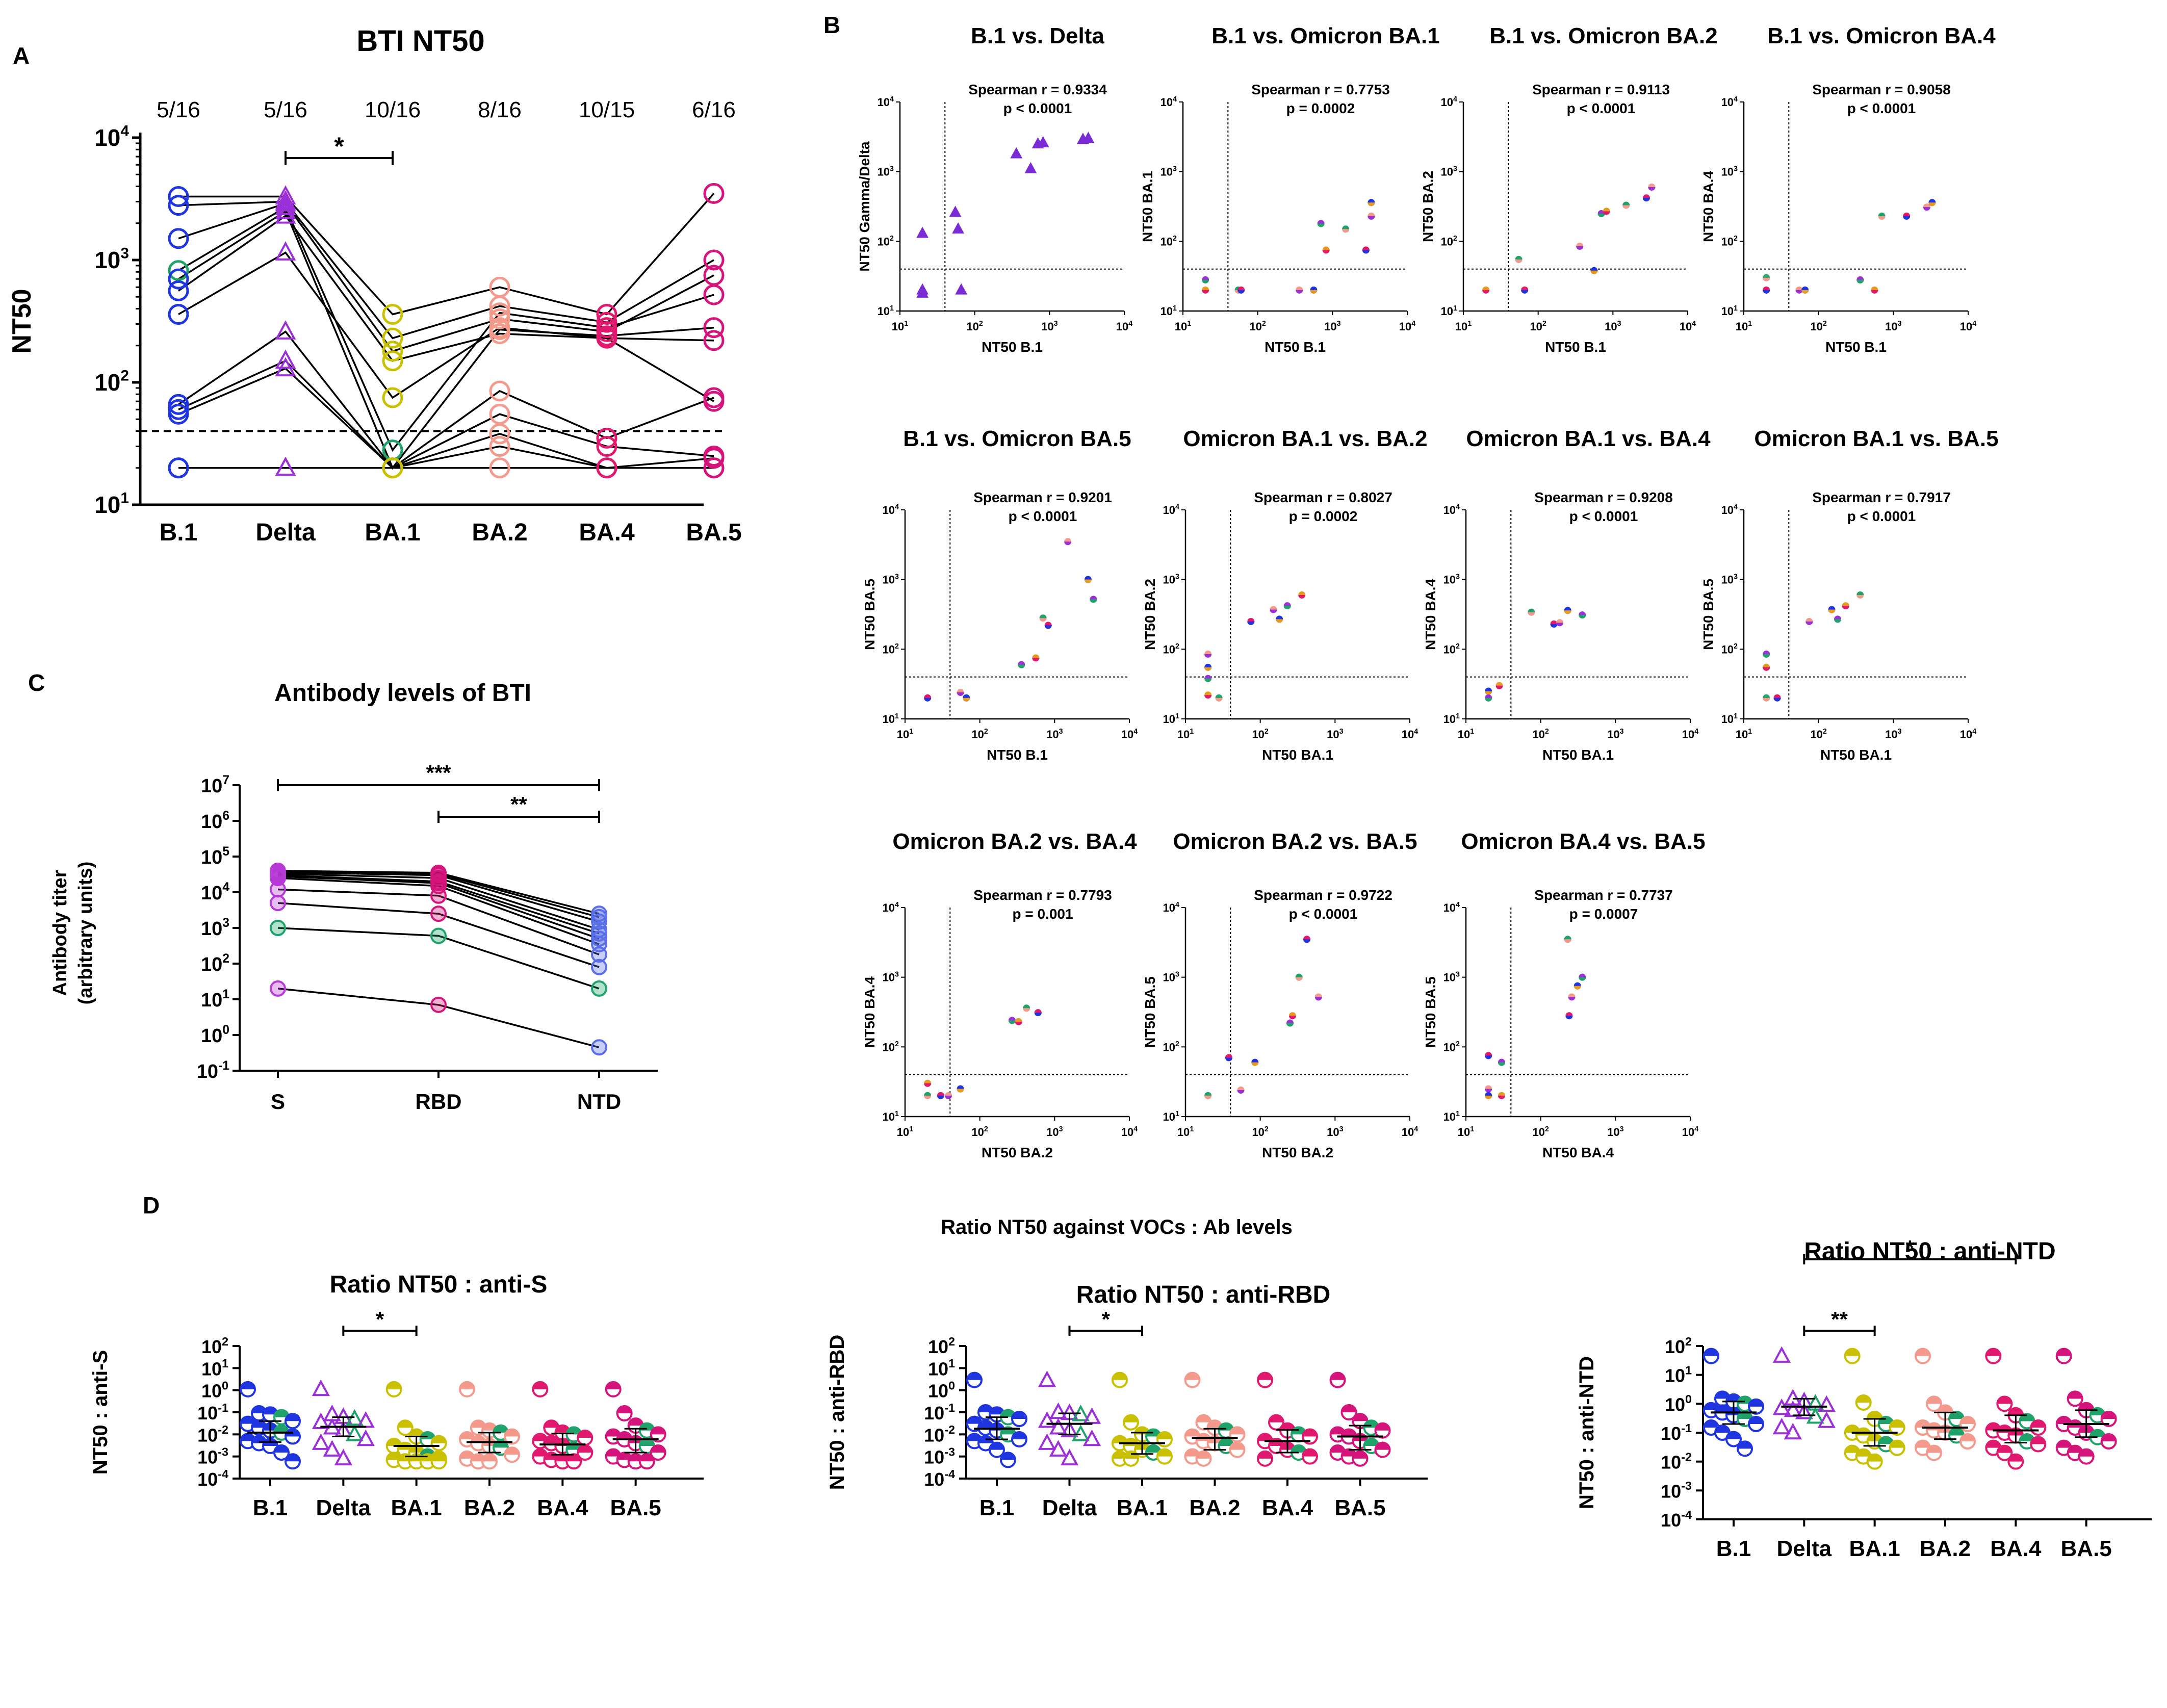 The image size is (2167, 1708). What do you see at coordinates (21, 55) in the screenshot?
I see `panel-letter-a: A` at bounding box center [21, 55].